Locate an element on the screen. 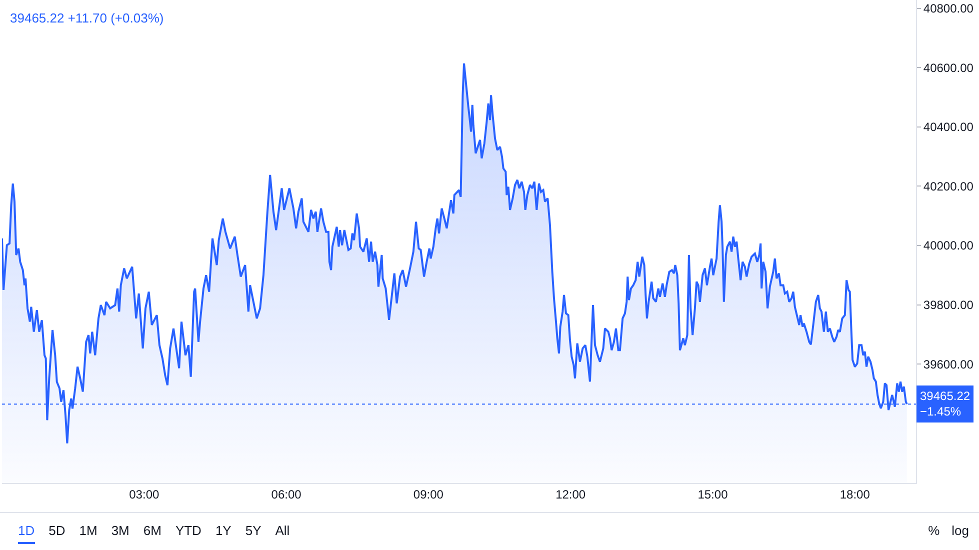  range-button: YTD is located at coordinates (188, 531).